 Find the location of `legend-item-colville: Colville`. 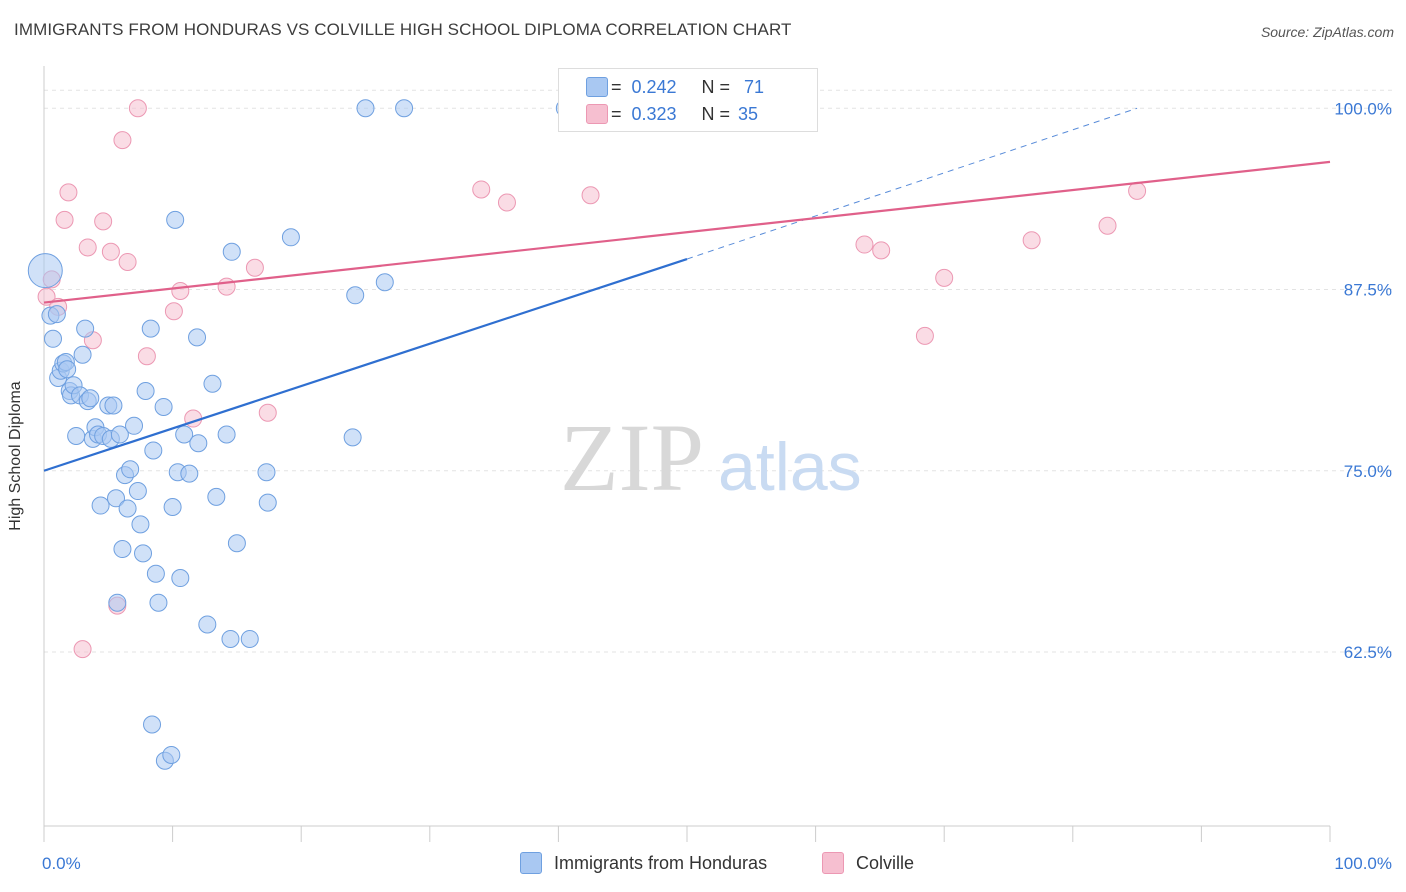

legend-item-colville: Colville is located at coordinates (868, 863).